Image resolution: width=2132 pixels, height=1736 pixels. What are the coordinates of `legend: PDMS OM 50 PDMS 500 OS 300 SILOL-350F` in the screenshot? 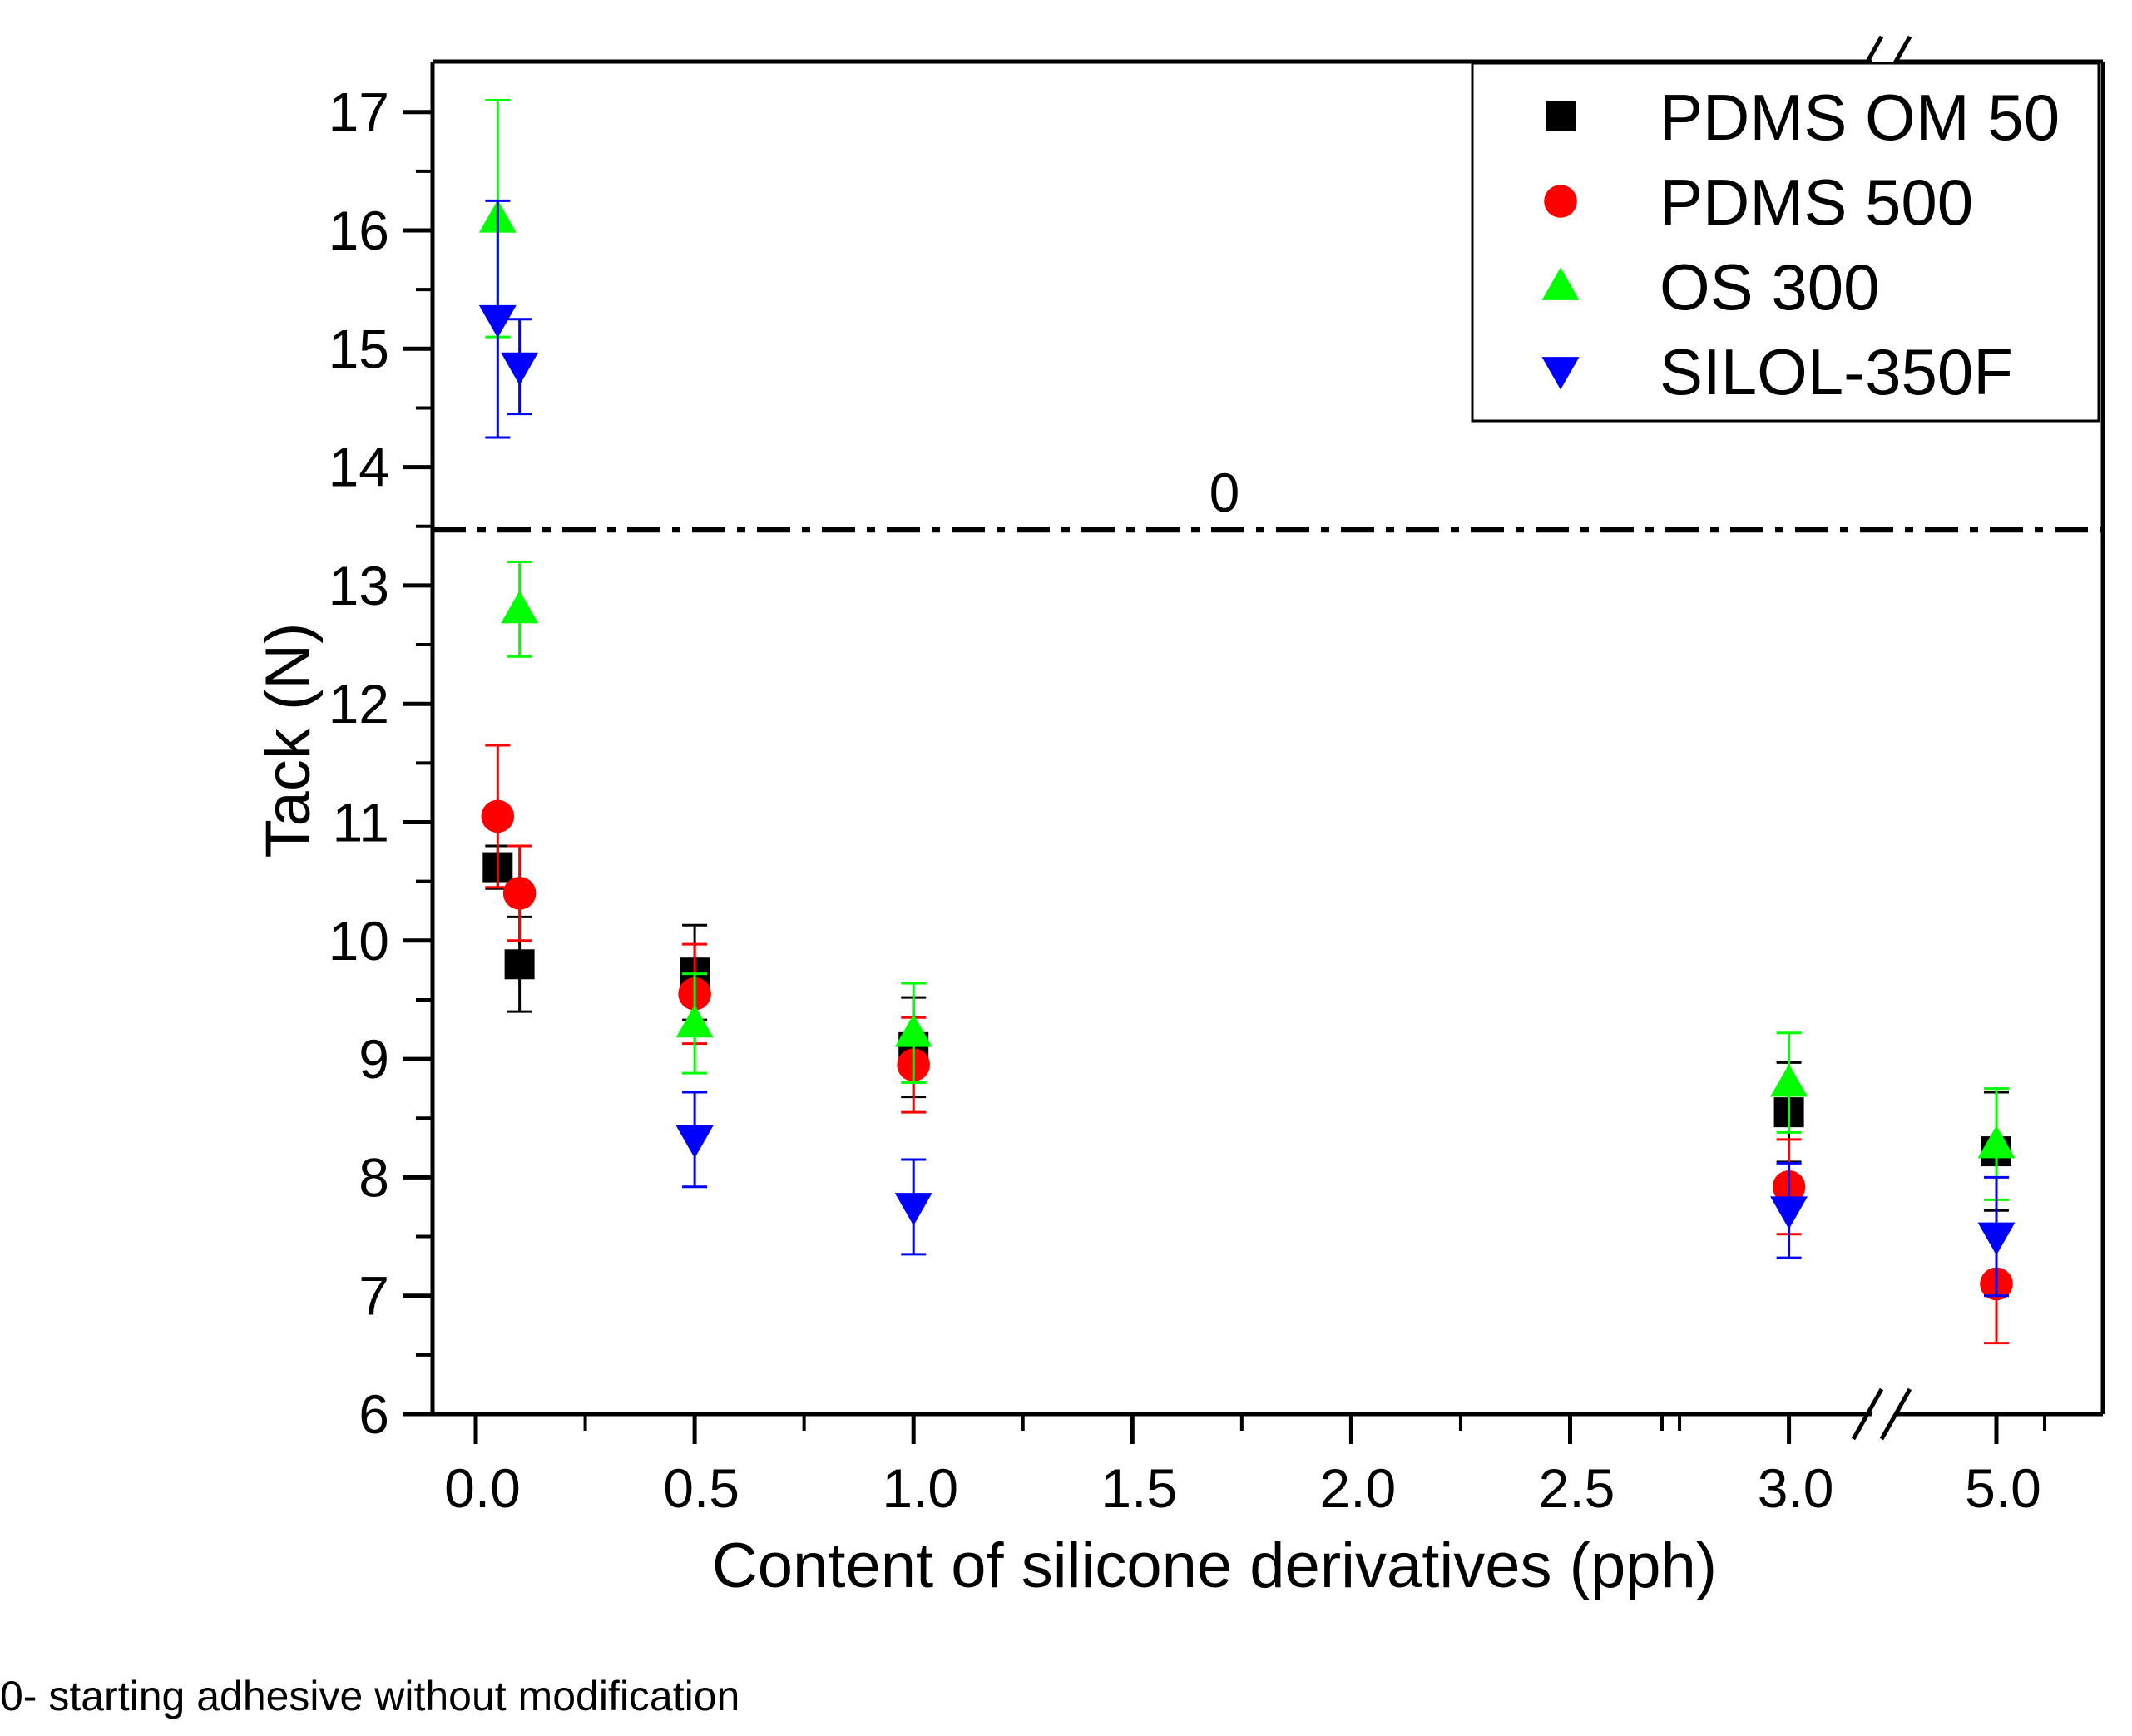 It's located at (1785, 242).